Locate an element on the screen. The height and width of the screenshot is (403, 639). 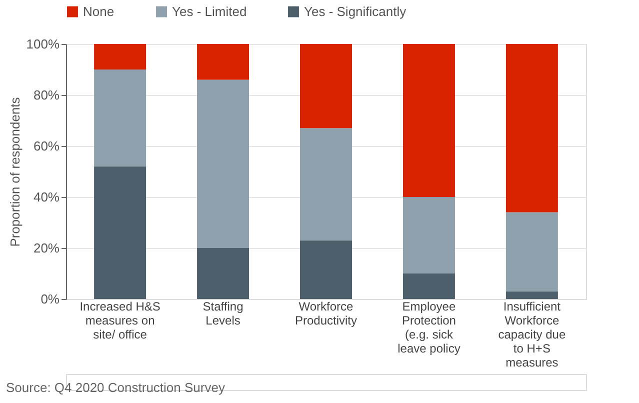
x-tick-label: Workforce Productivity is located at coordinates (326, 314).